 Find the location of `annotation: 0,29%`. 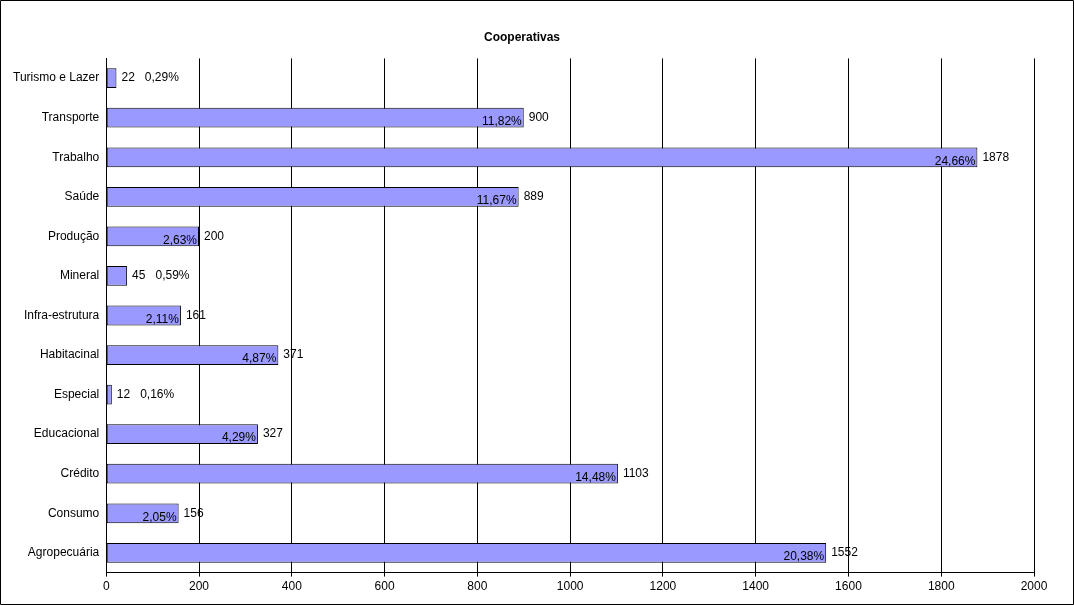

annotation: 0,29% is located at coordinates (162, 77).